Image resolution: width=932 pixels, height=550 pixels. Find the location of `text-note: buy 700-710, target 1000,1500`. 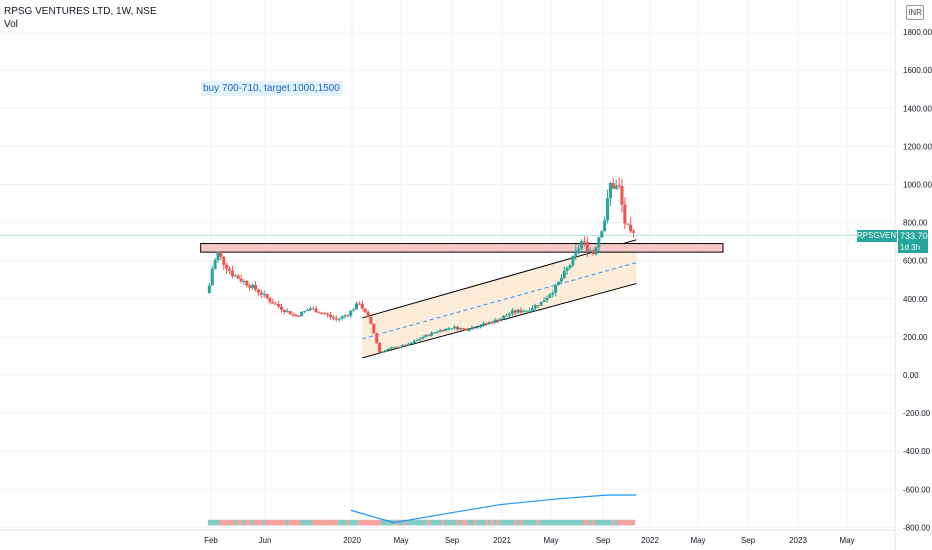

text-note: buy 700-710, target 1000,1500 is located at coordinates (272, 88).